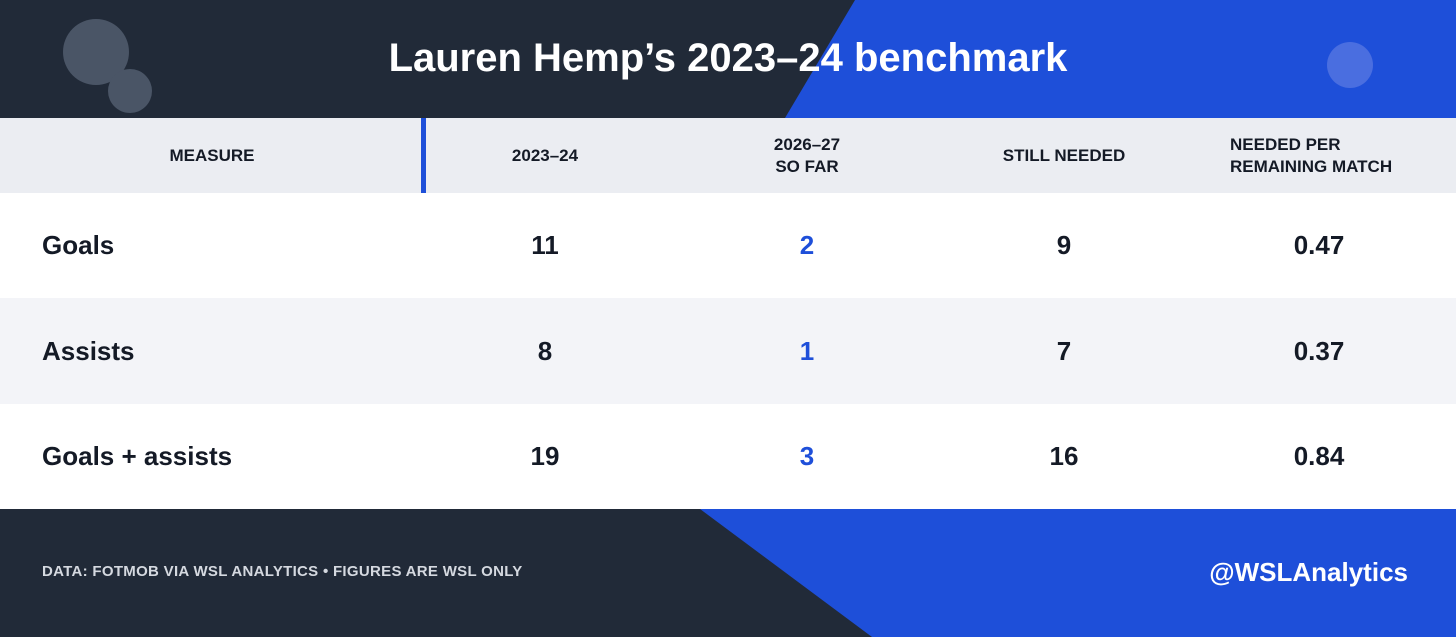  I want to click on header-line: NEEDED PER, so click(1285, 144).